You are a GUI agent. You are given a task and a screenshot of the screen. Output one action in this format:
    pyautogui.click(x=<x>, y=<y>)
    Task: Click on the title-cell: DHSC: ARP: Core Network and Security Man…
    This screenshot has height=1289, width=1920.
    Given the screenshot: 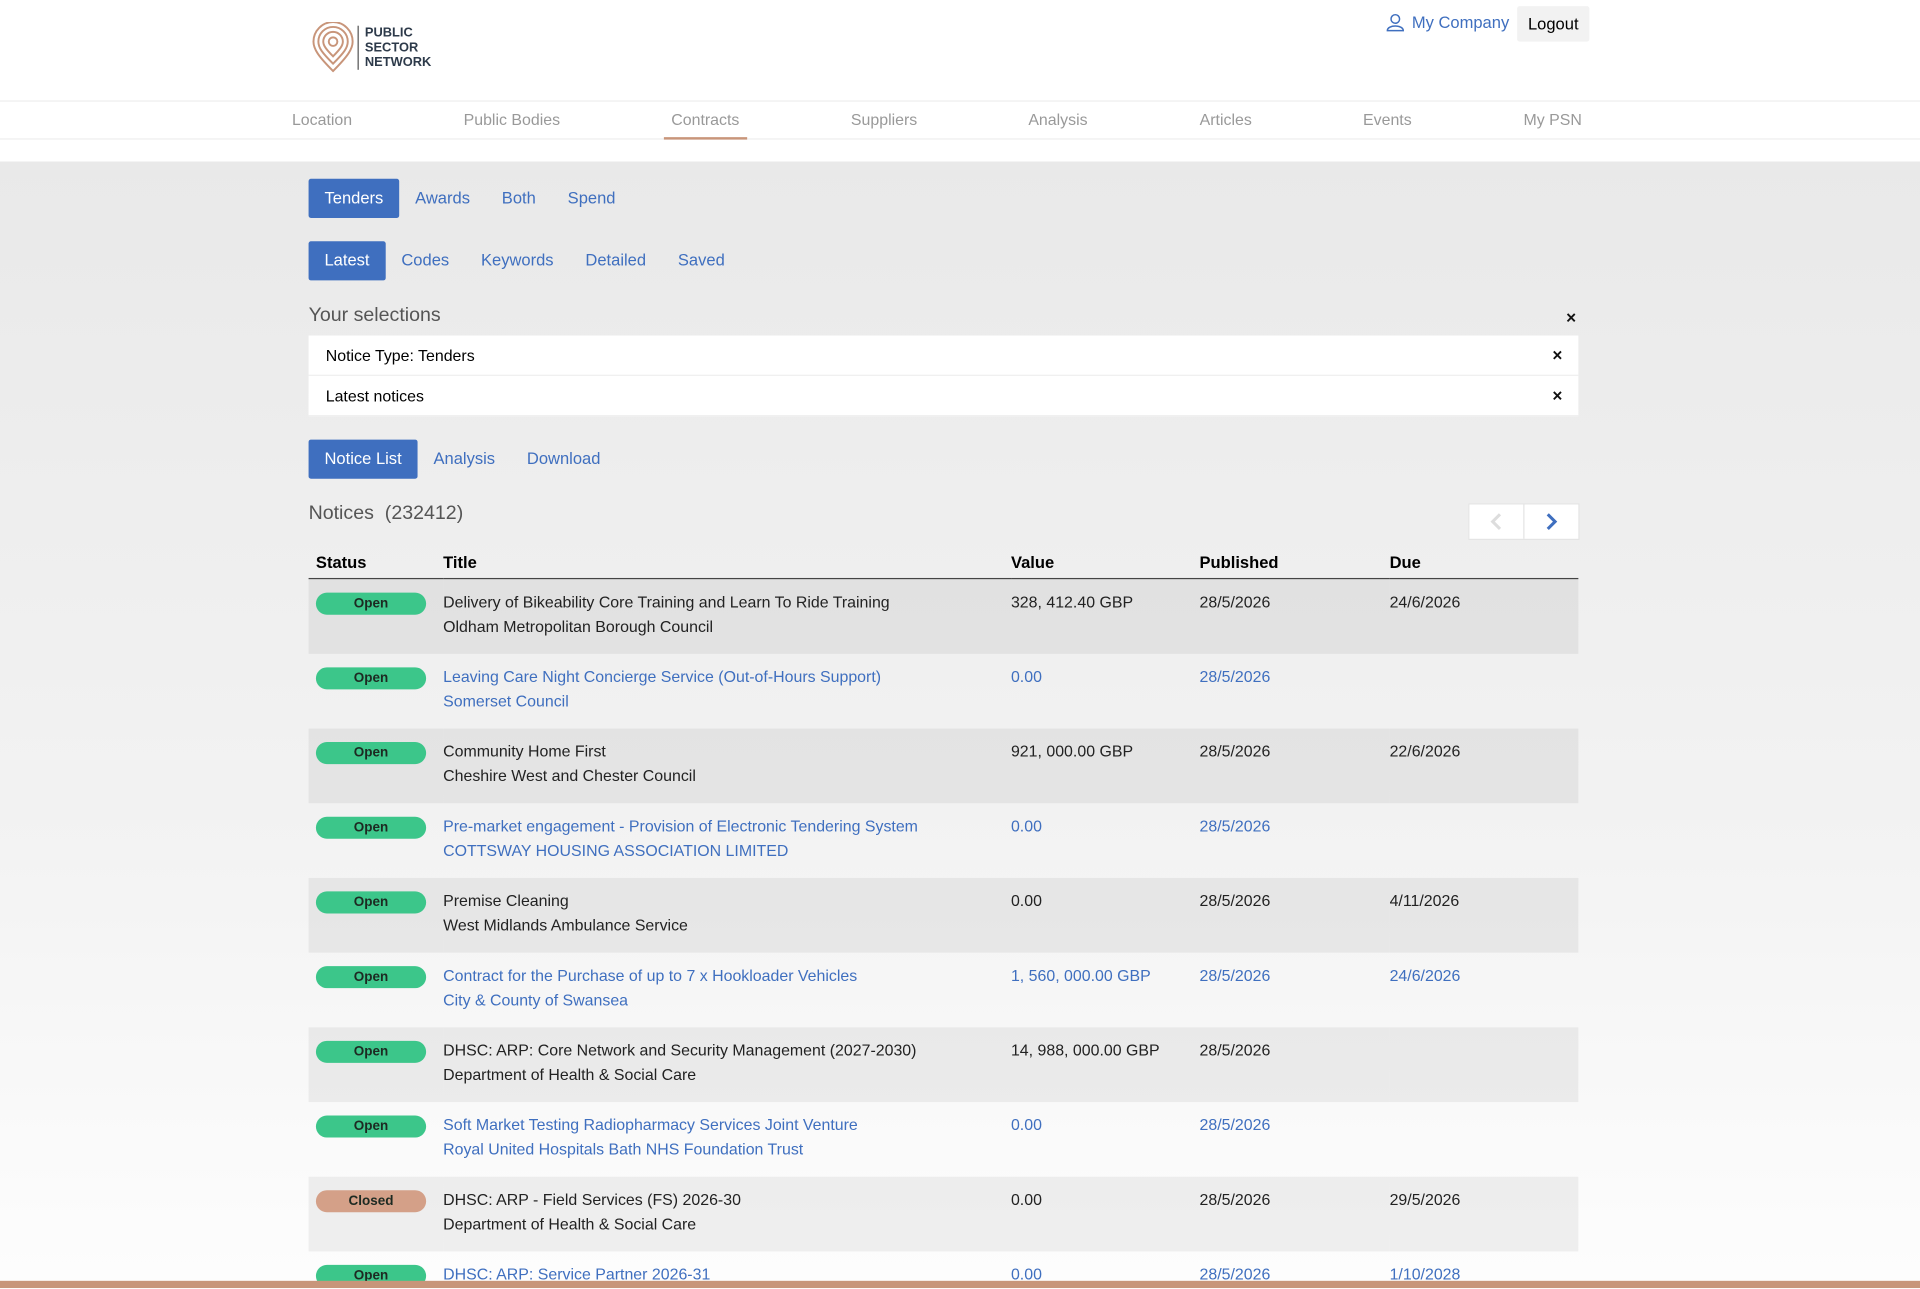 What is the action you would take?
    pyautogui.click(x=727, y=1064)
    